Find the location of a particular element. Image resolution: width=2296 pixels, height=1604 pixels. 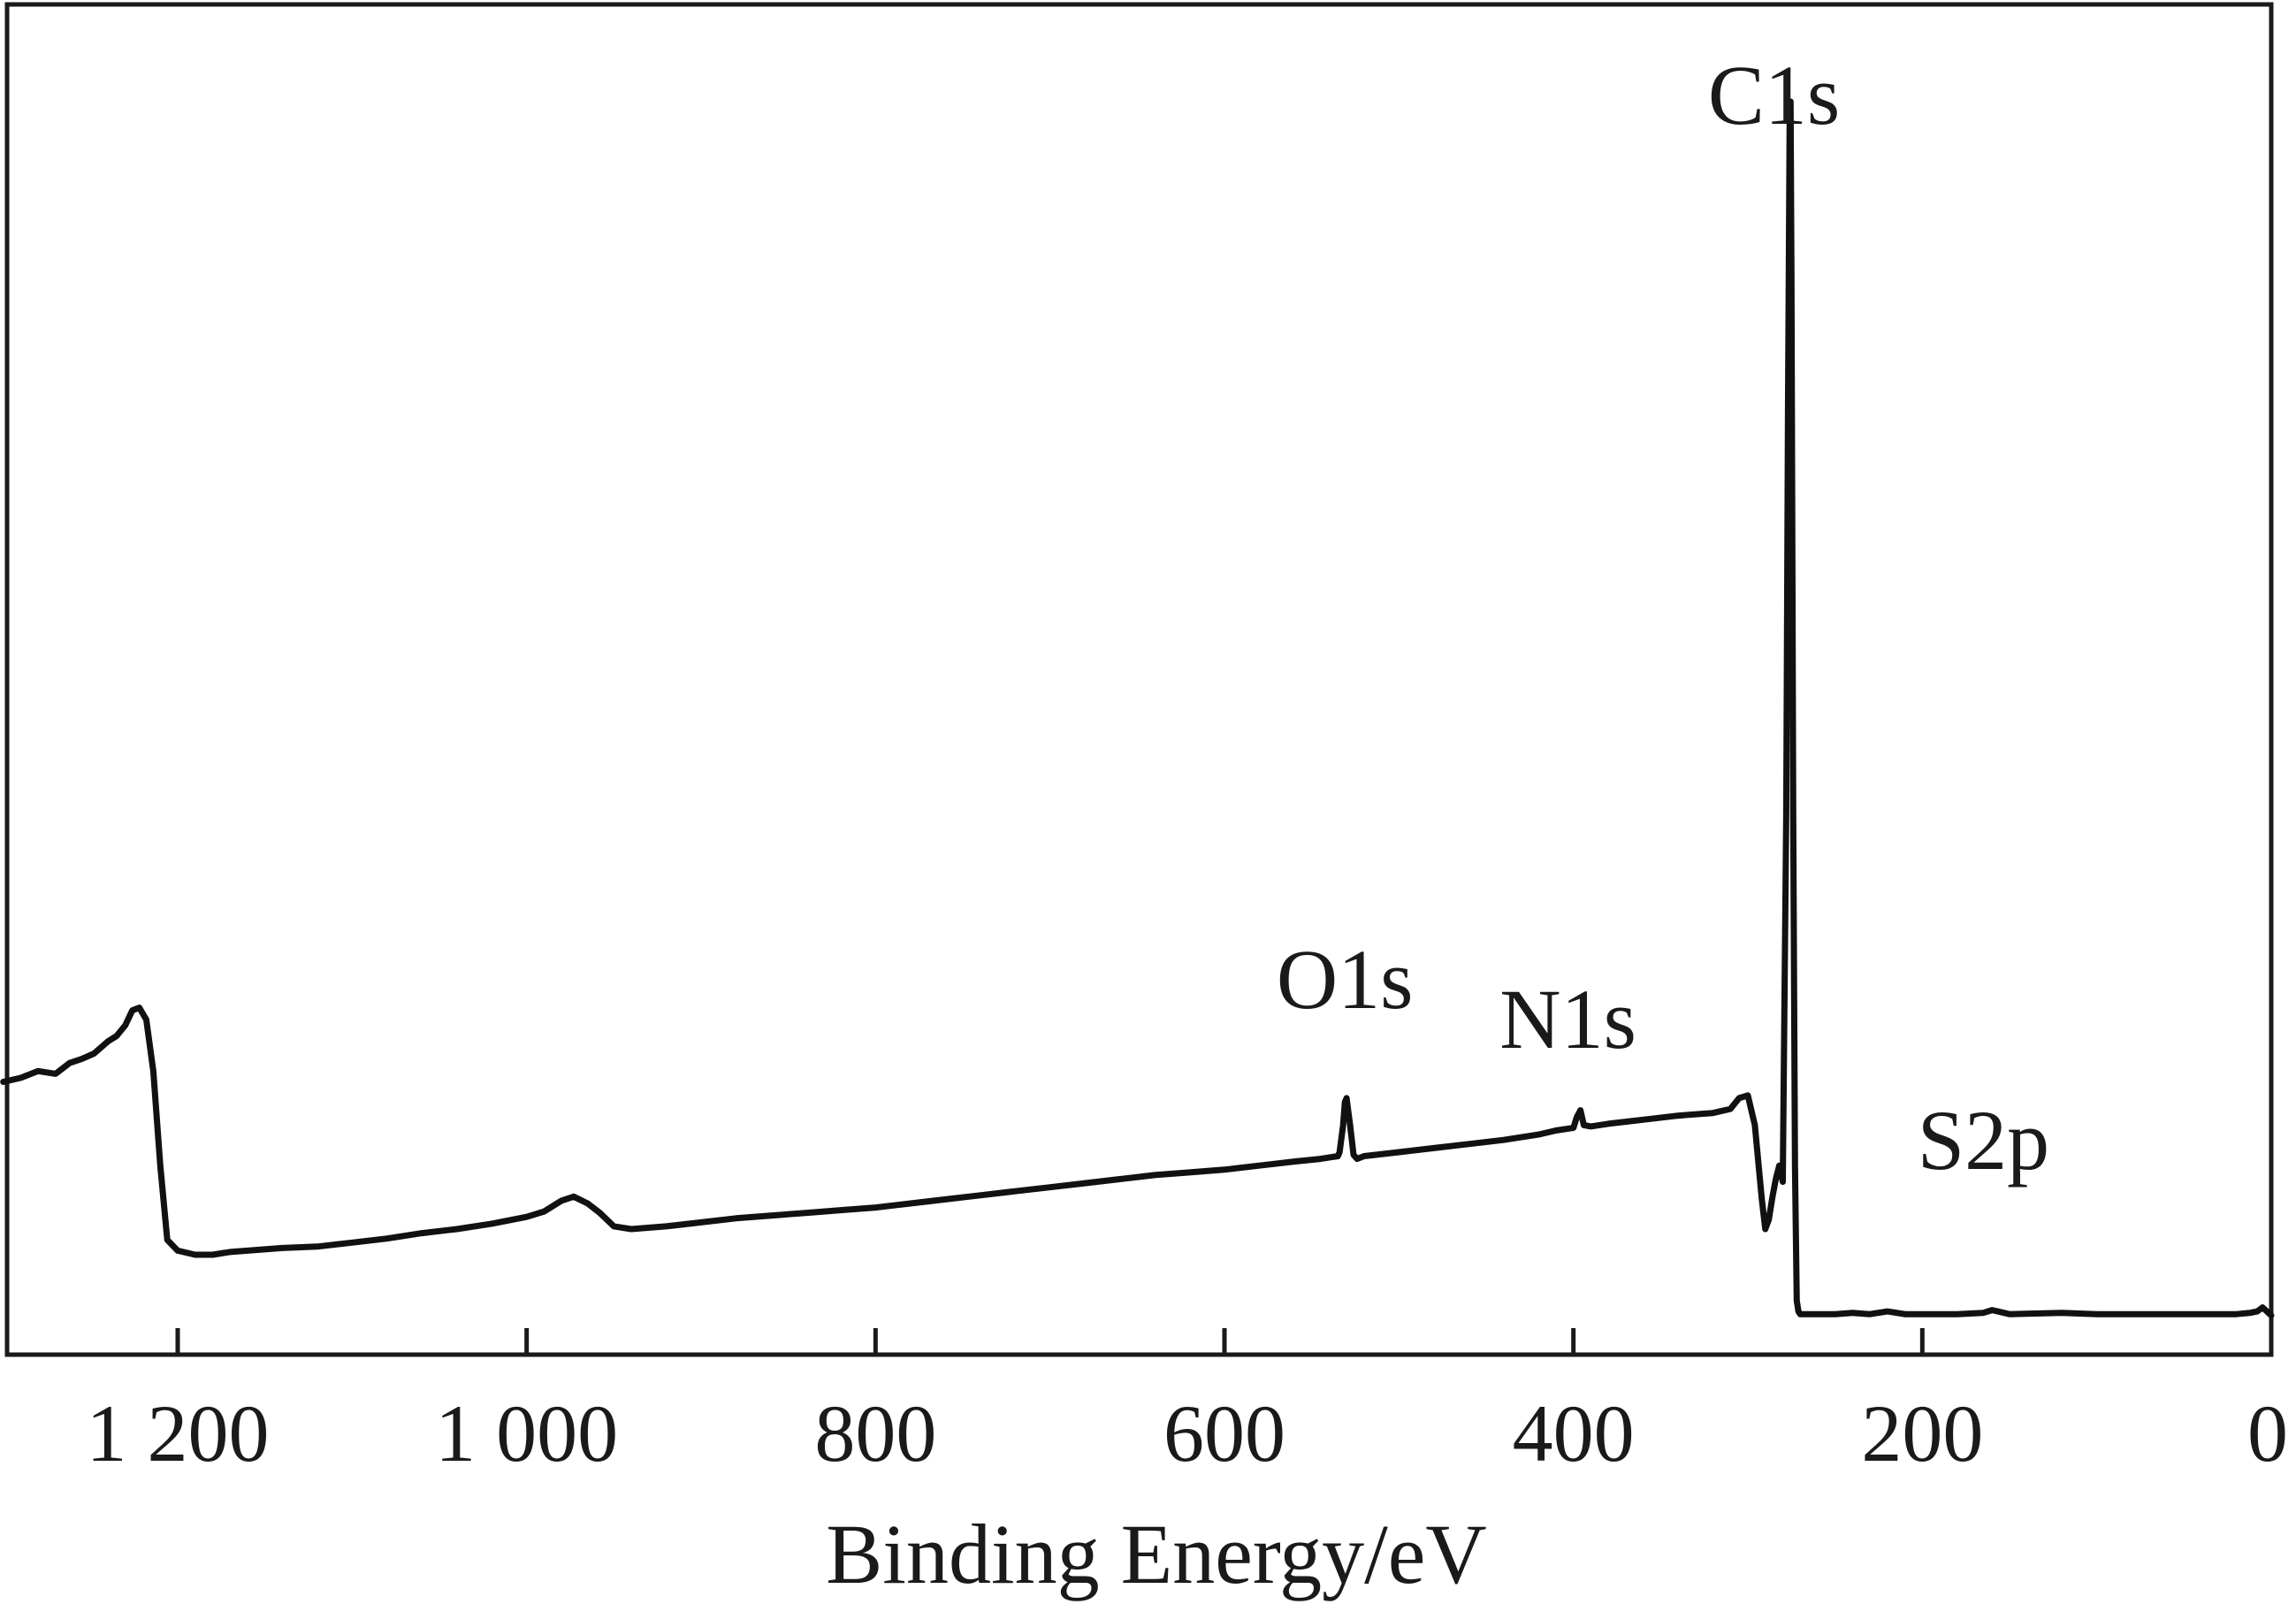

x-axis-tick-labels: 1 200 1 000 800 600 400 200 0 is located at coordinates (1188, 1433).